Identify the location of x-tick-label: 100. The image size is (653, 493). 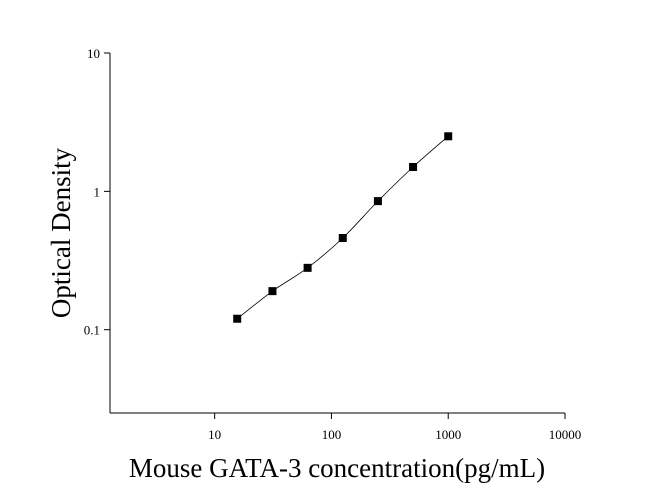
(332, 434).